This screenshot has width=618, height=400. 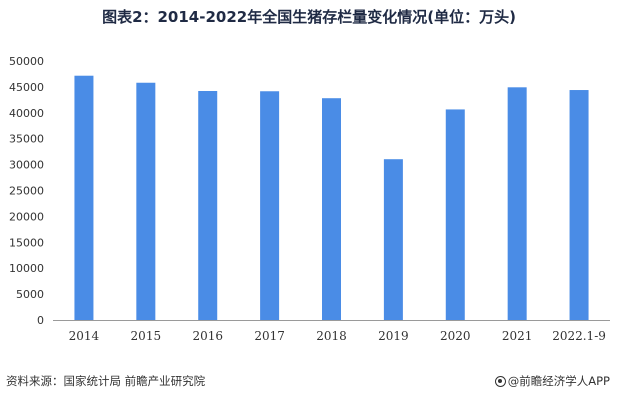 What do you see at coordinates (106, 381) in the screenshot?
I see `source-note: 资料来源：国家统计局 前瞻产业研究院` at bounding box center [106, 381].